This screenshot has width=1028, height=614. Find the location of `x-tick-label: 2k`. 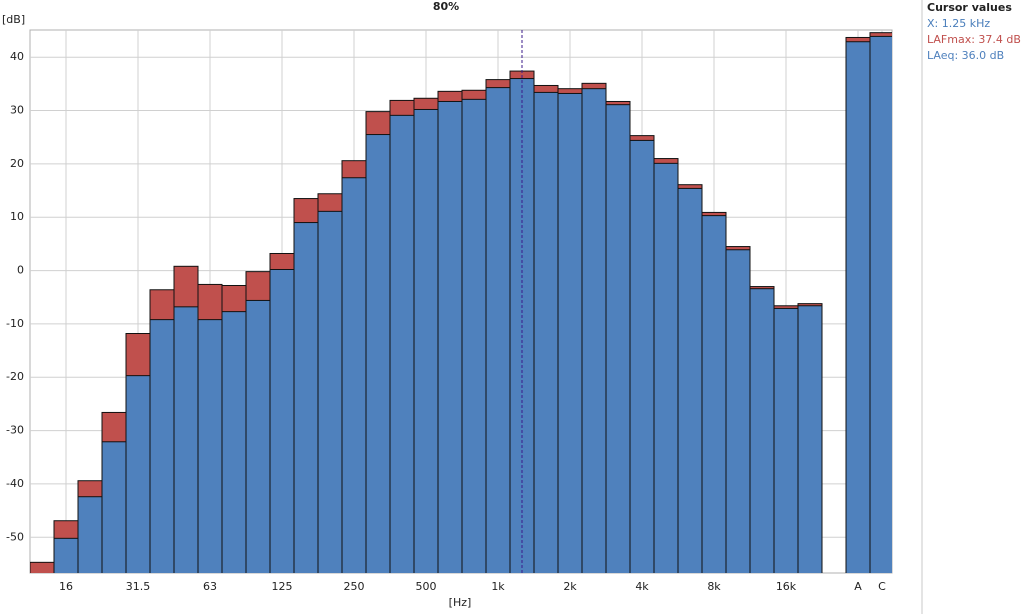

x-tick-label: 2k is located at coordinates (570, 586).